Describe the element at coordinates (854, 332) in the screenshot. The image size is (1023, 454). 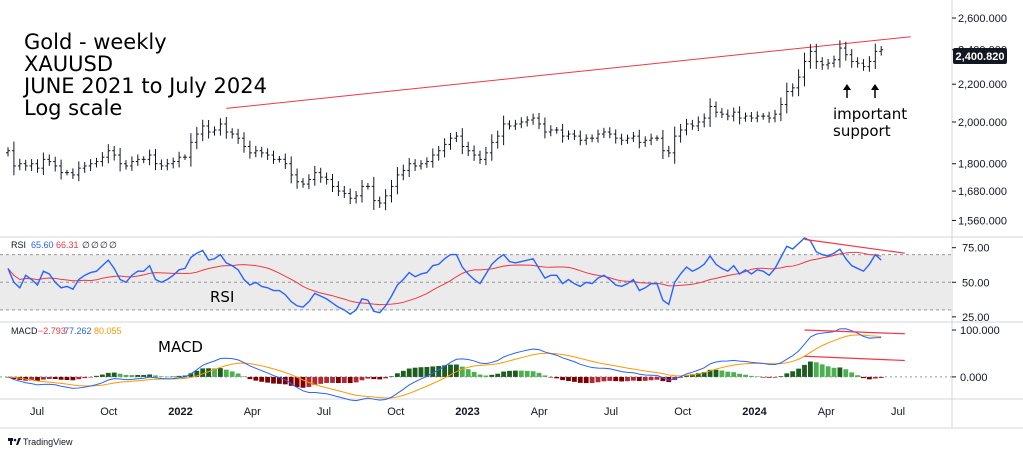
I see `macd-divergence-line-upper` at that location.